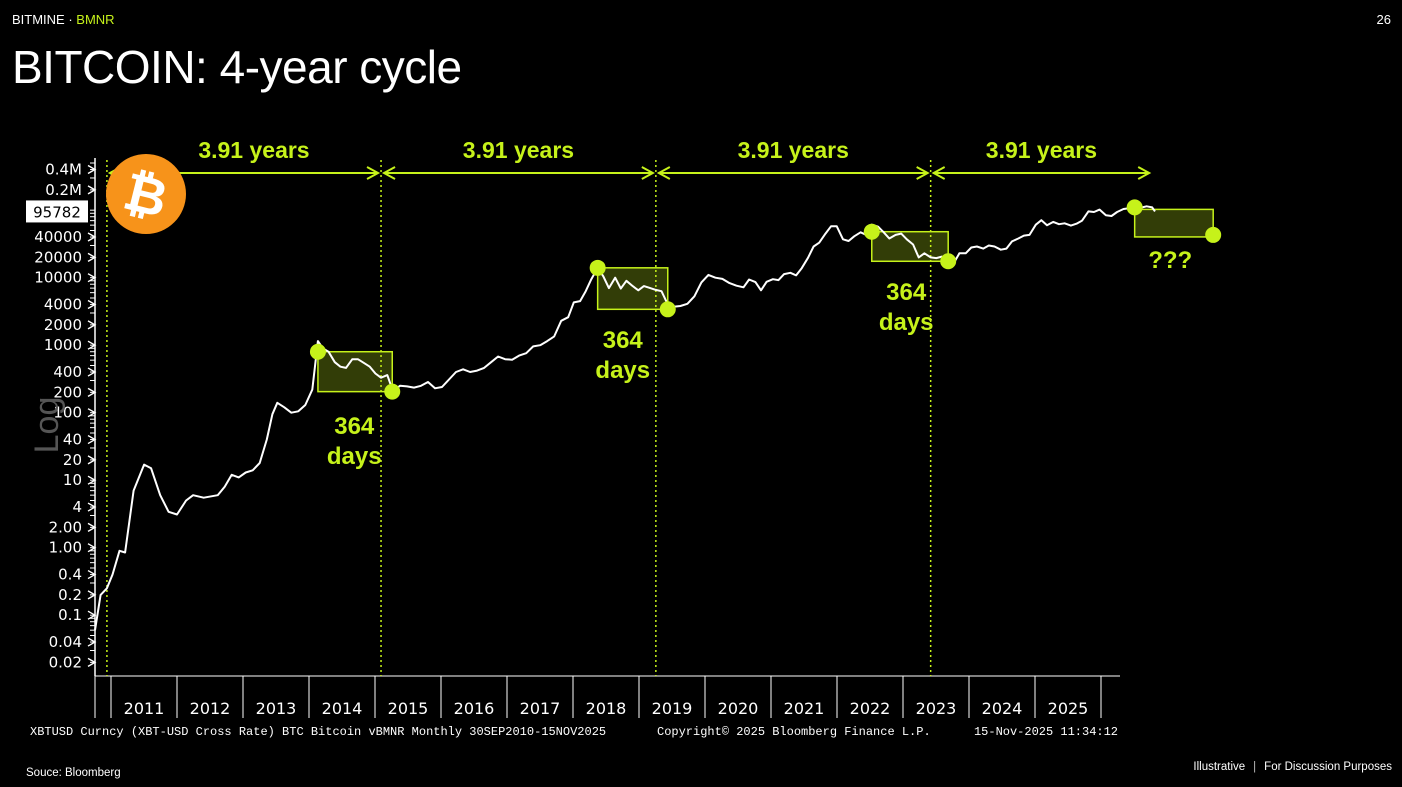  I want to click on last-price-label: 95782, so click(57, 212).